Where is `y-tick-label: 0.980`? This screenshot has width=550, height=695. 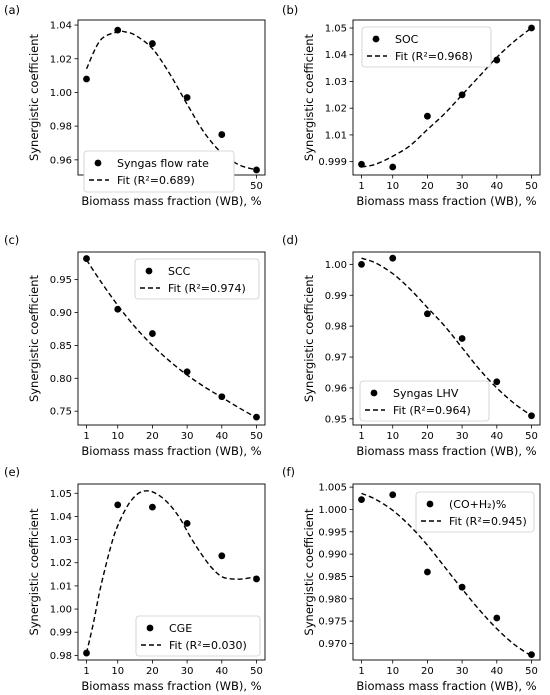 y-tick-label: 0.980 is located at coordinates (332, 599).